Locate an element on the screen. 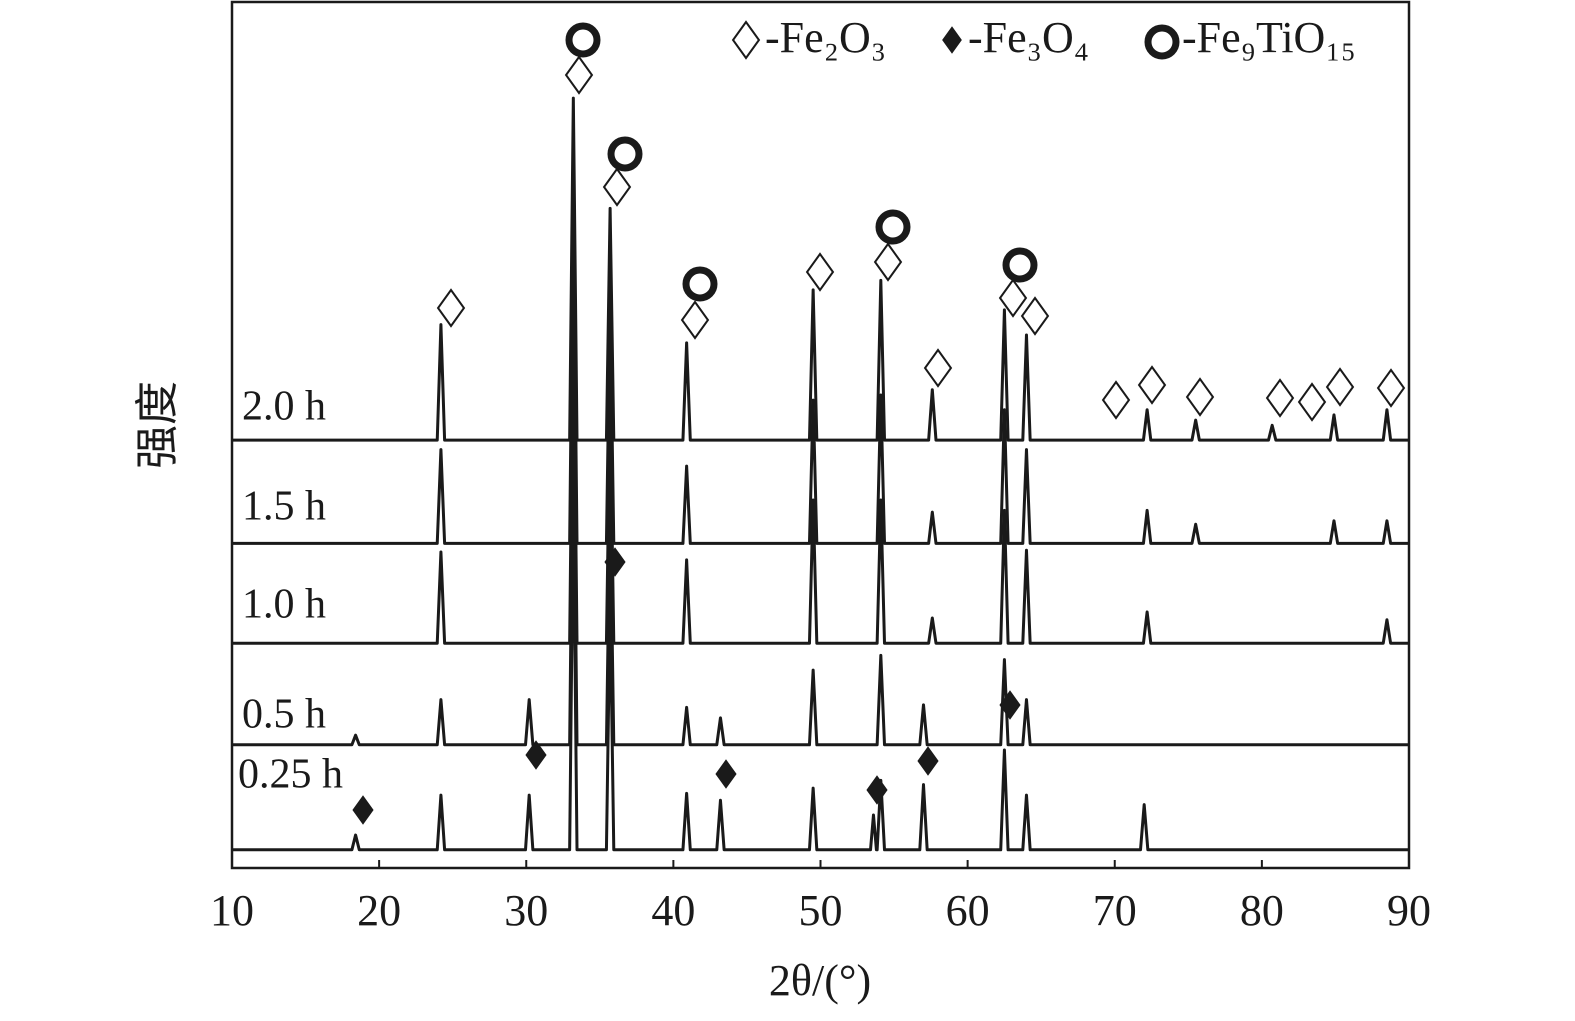  legend-entry: -Fe₉TiO₁₅ is located at coordinates (1269, 37).